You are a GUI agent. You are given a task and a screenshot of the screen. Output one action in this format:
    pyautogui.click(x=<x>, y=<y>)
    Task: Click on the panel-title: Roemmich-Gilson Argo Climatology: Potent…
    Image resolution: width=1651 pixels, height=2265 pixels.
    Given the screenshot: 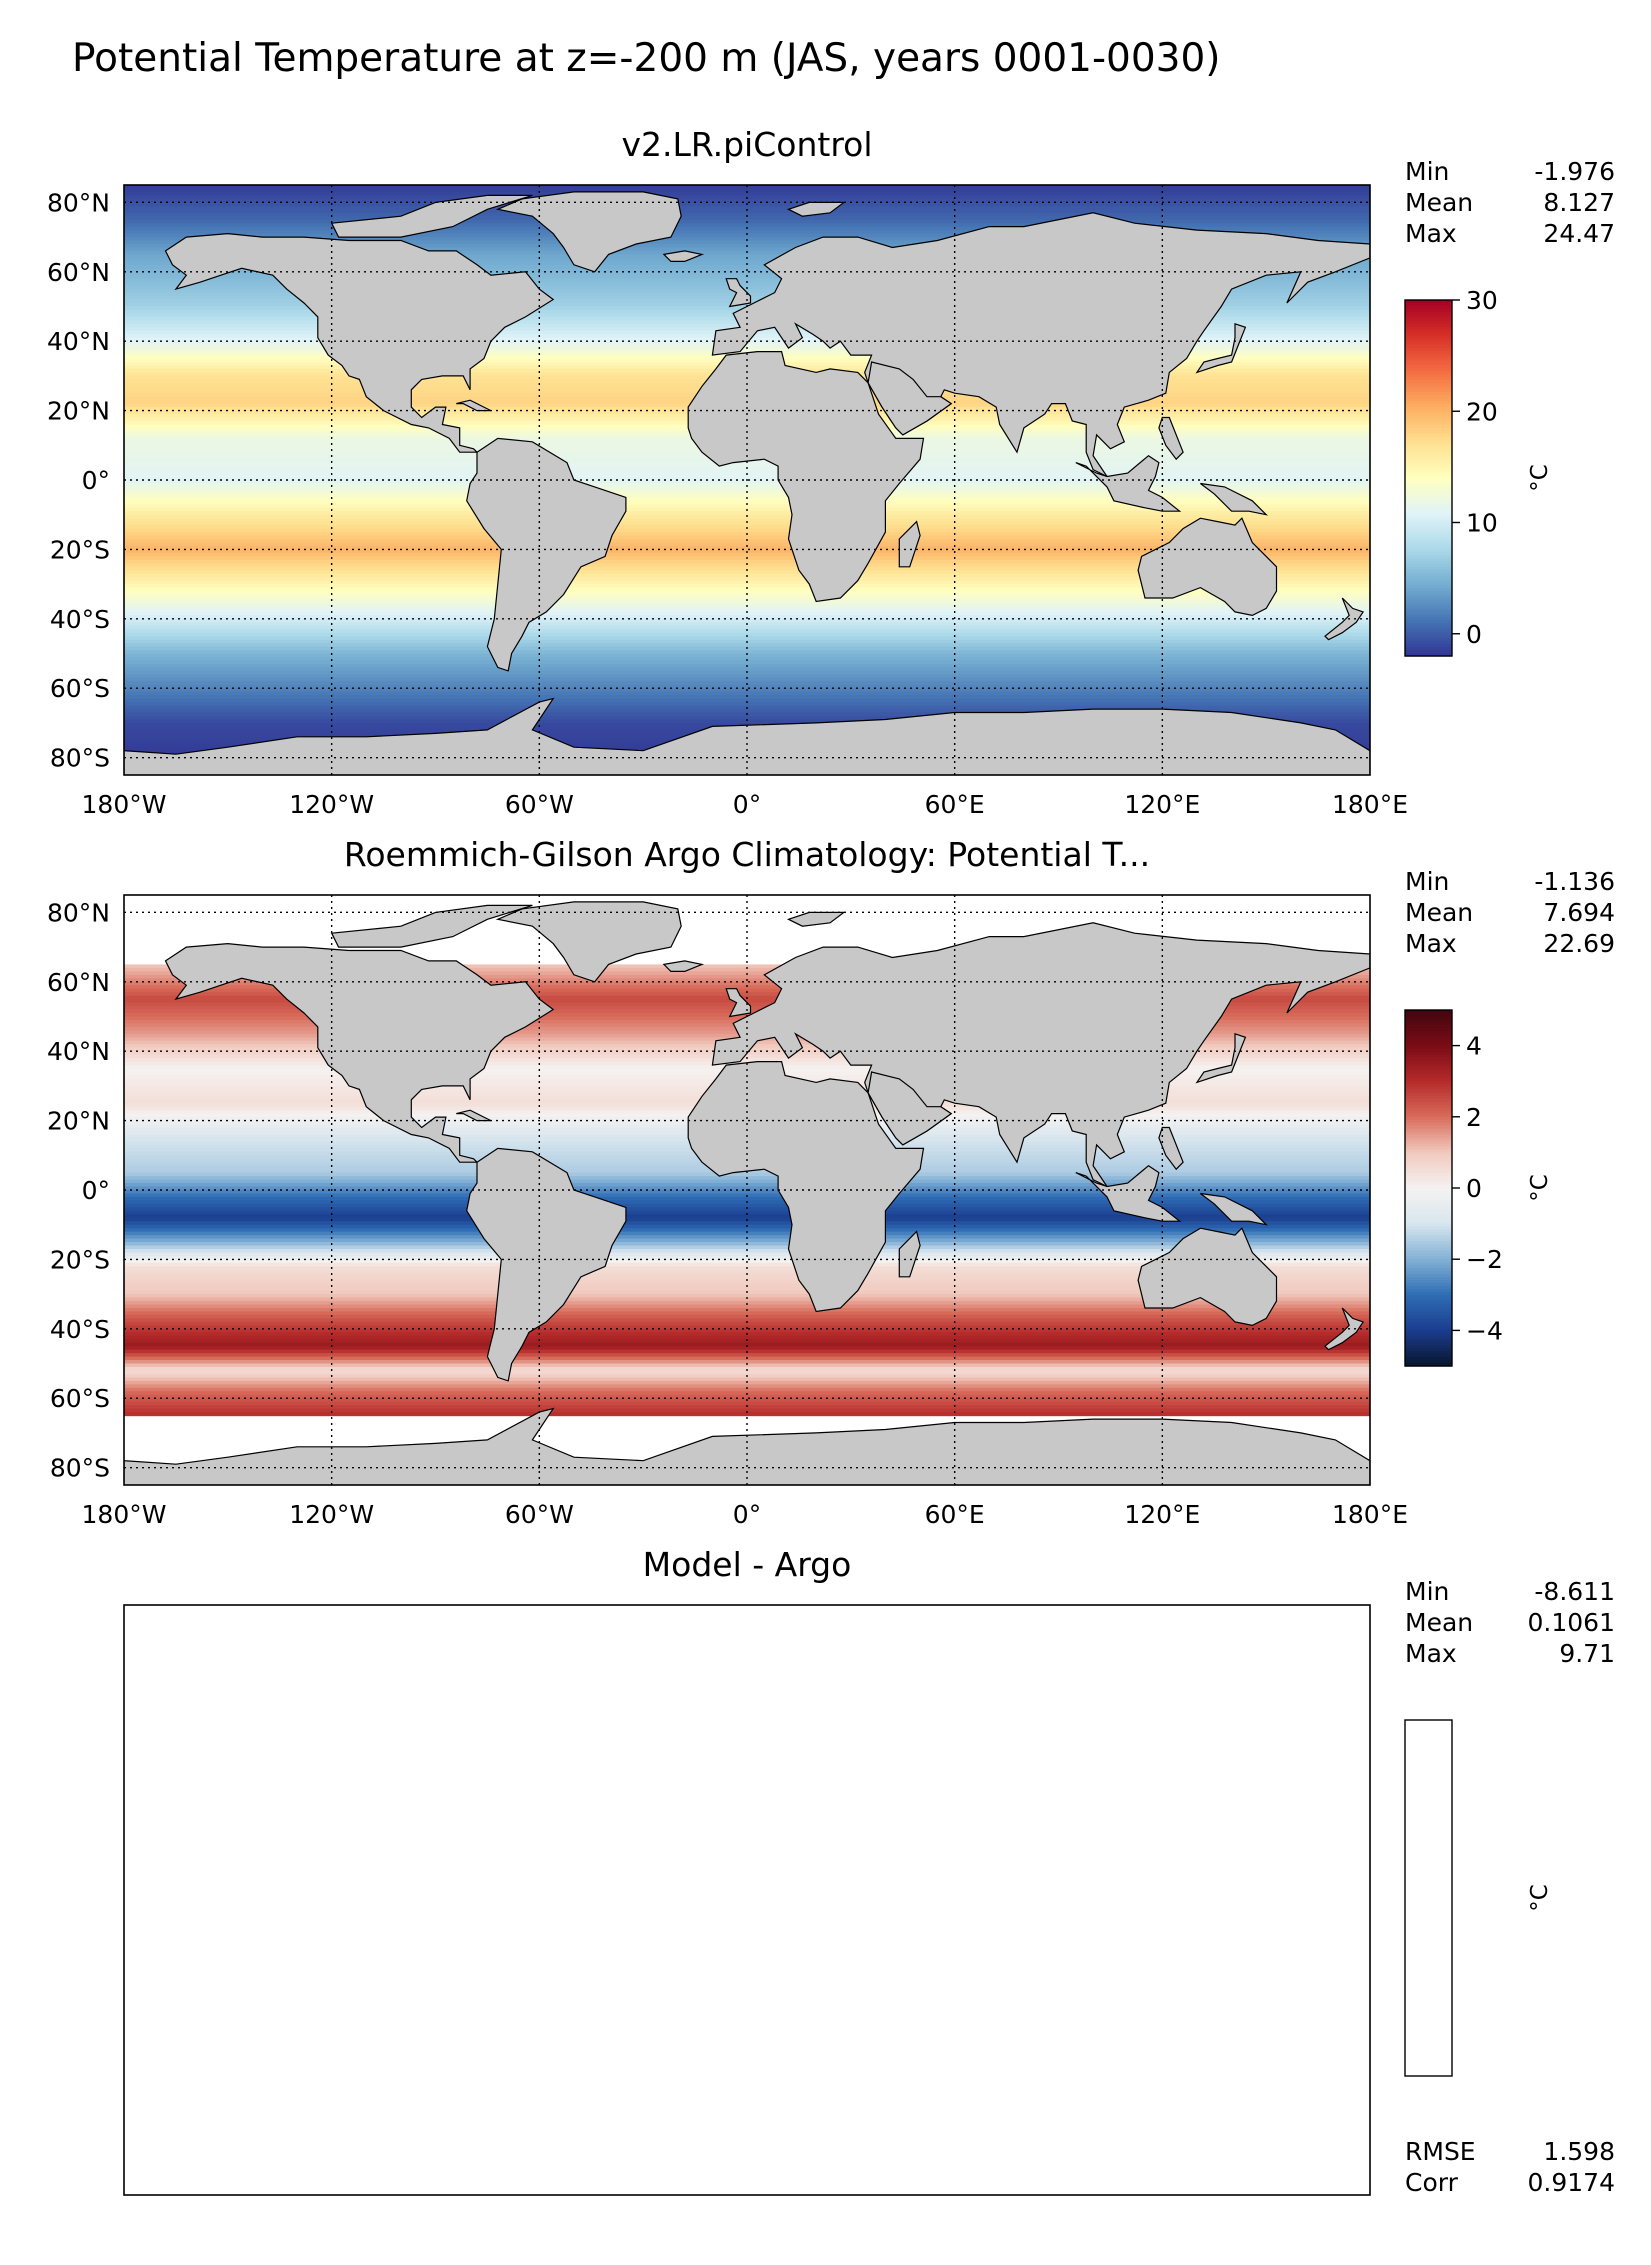 What is the action you would take?
    pyautogui.click(x=747, y=854)
    